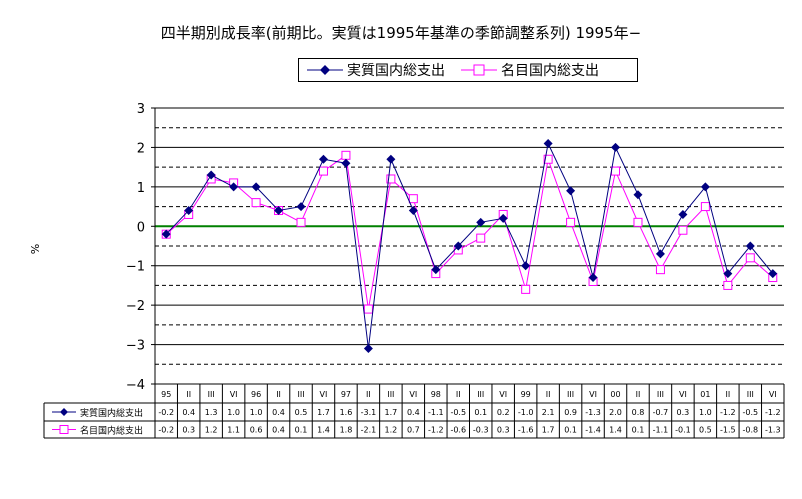 The width and height of the screenshot is (802, 499). Describe the element at coordinates (593, 430) in the screenshot. I see `table-value: -1.4` at that location.